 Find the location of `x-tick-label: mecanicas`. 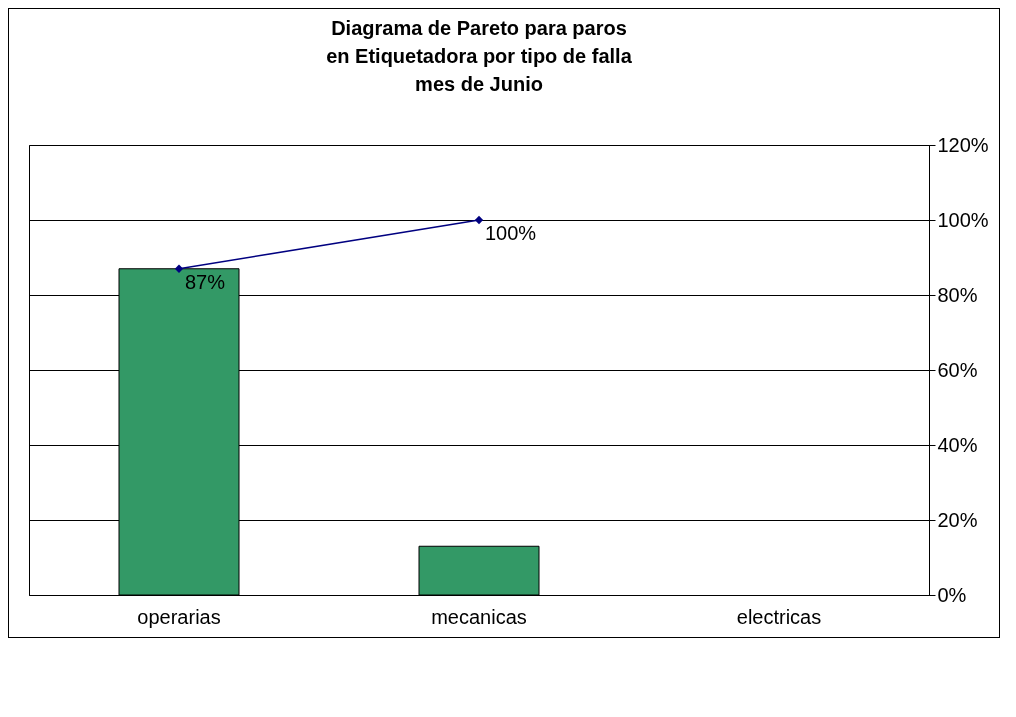

x-tick-label: mecanicas is located at coordinates (479, 616).